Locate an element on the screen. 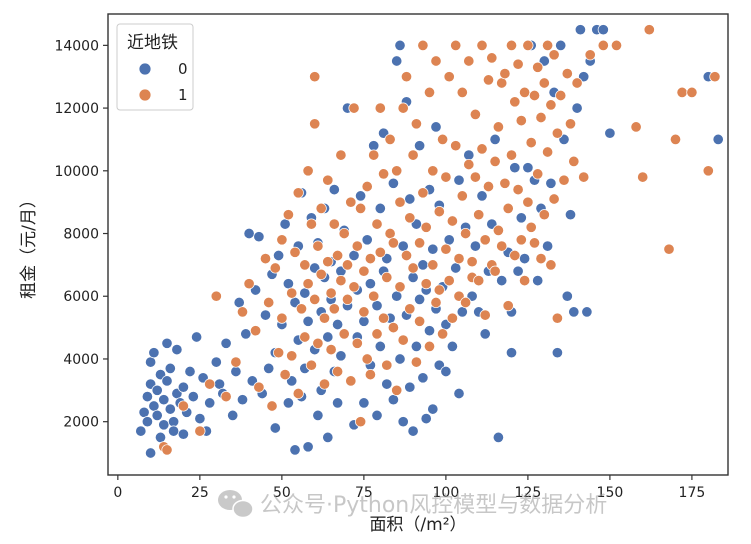  x-tick-label: 175 is located at coordinates (692, 493).